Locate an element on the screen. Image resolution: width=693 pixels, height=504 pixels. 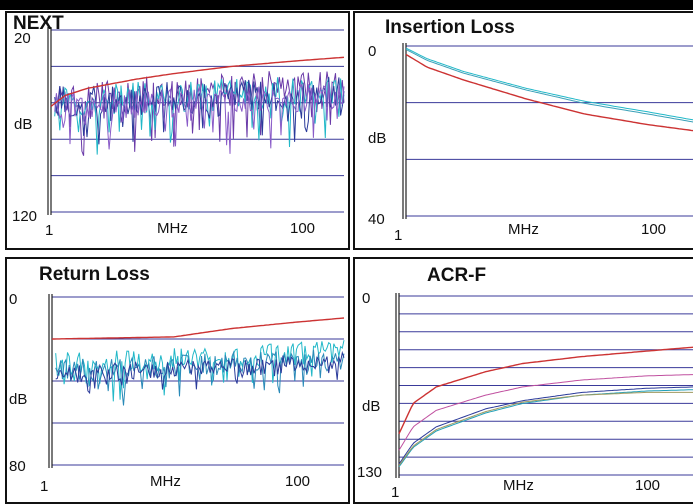
top-bar is located at coordinates (346, 5).